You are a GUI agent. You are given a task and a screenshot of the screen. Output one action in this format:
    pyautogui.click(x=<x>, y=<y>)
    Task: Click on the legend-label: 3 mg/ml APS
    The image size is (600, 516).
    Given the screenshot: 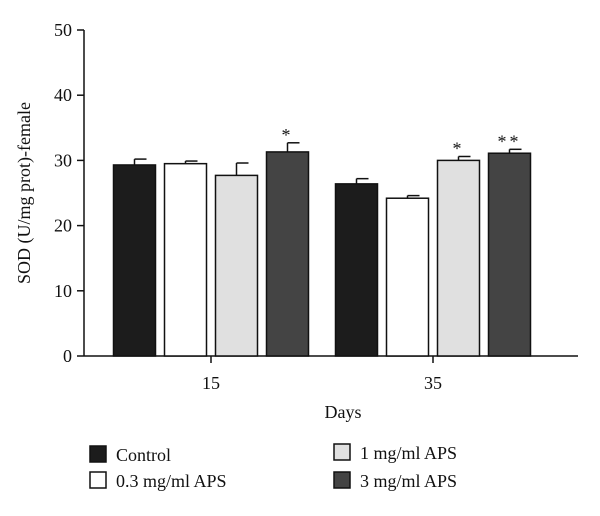 What is the action you would take?
    pyautogui.click(x=408, y=481)
    